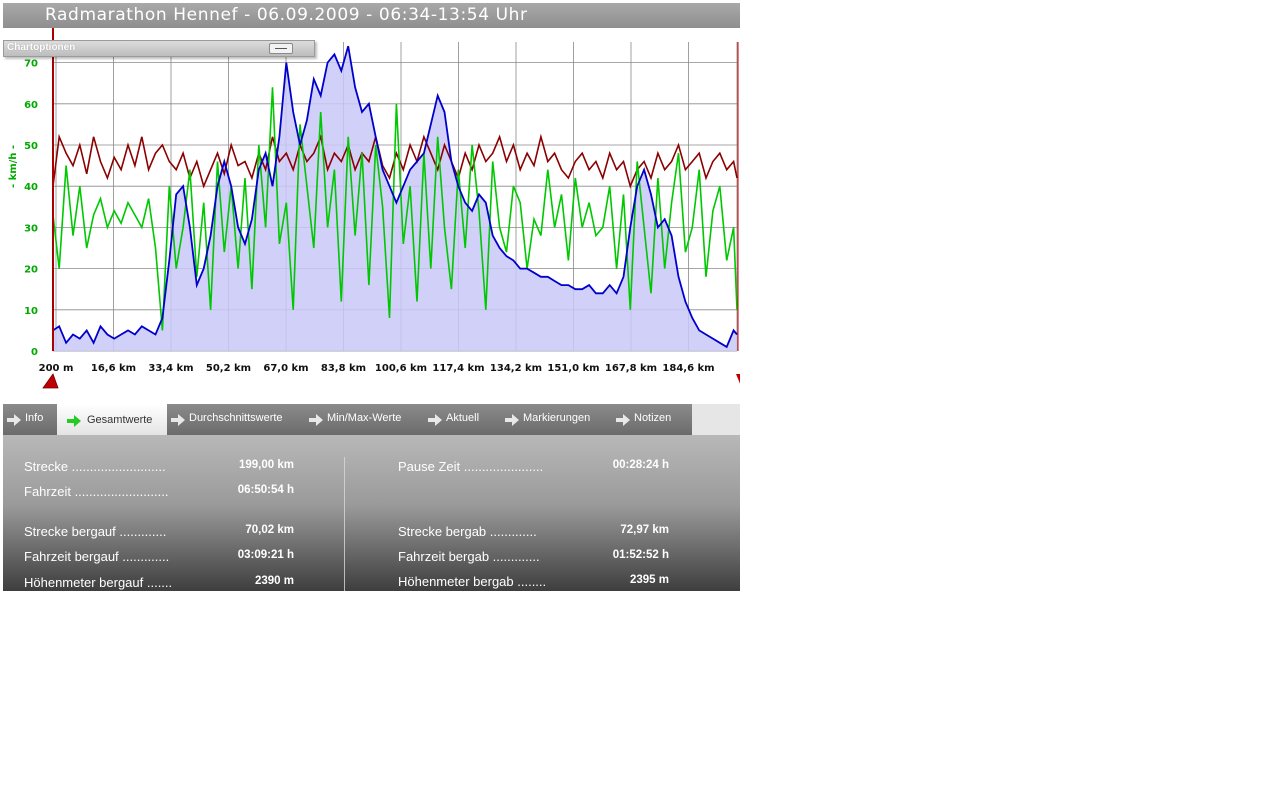 The image size is (1280, 800). Describe the element at coordinates (228, 368) in the screenshot. I see `x-tick-label: 50,2 km` at that location.